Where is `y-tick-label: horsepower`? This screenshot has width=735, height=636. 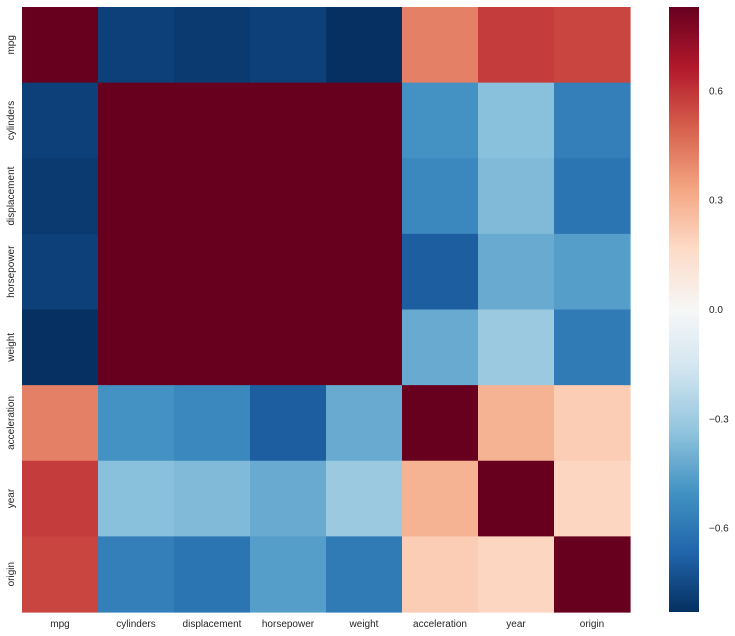
y-tick-label: horsepower is located at coordinates (11, 271).